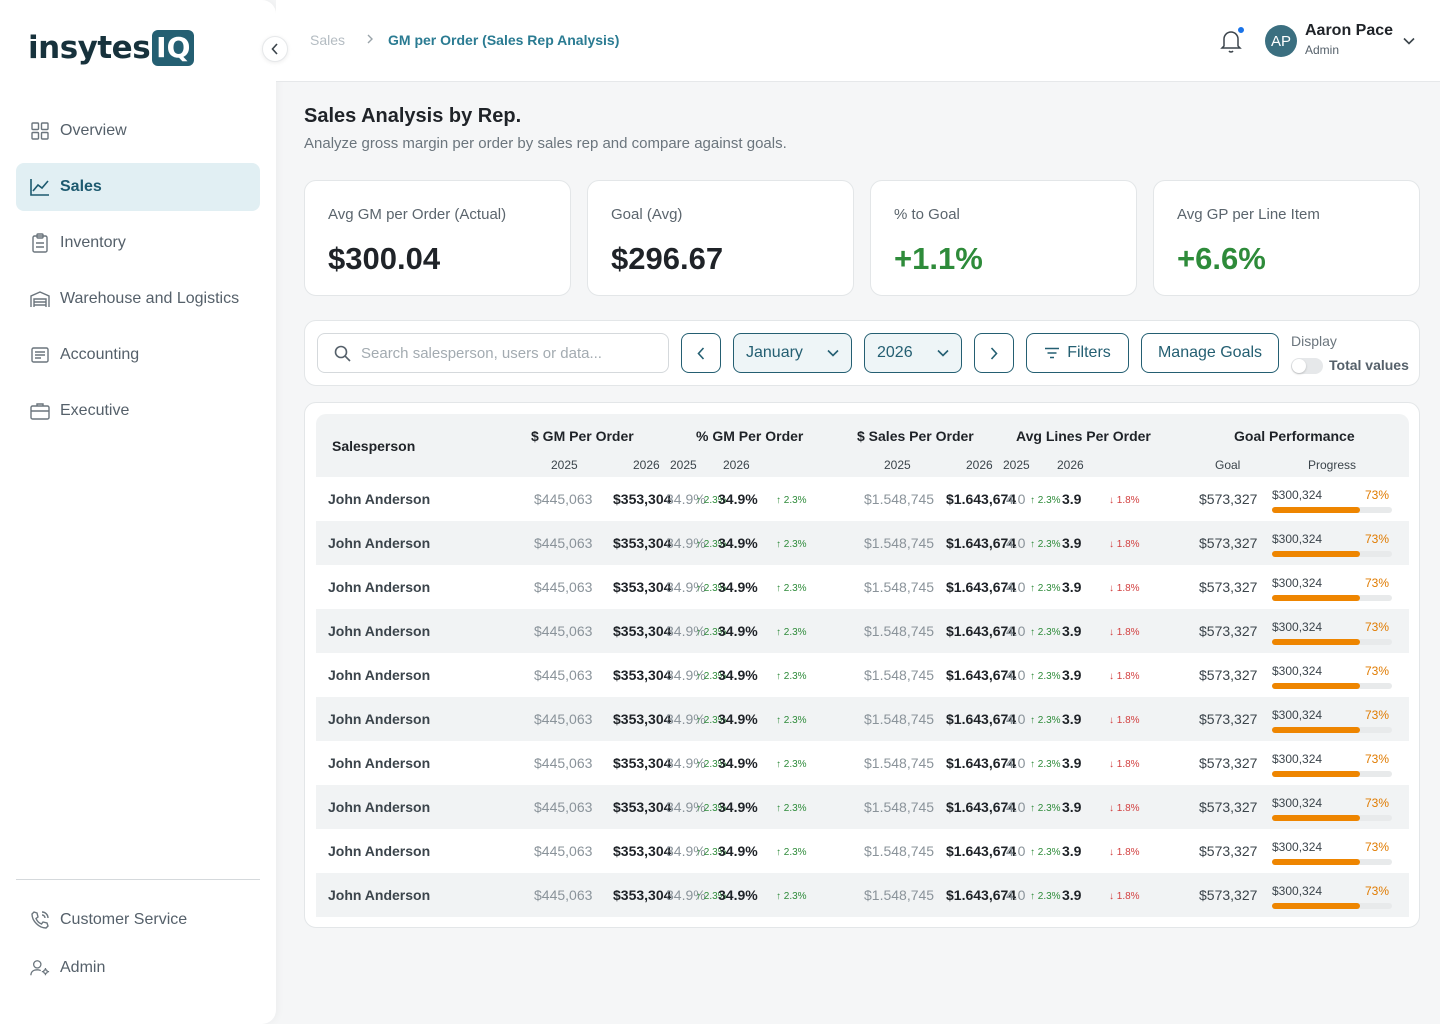 Image resolution: width=1440 pixels, height=1024 pixels. What do you see at coordinates (374, 446) in the screenshot?
I see `column-header-salesperson: Salesperson` at bounding box center [374, 446].